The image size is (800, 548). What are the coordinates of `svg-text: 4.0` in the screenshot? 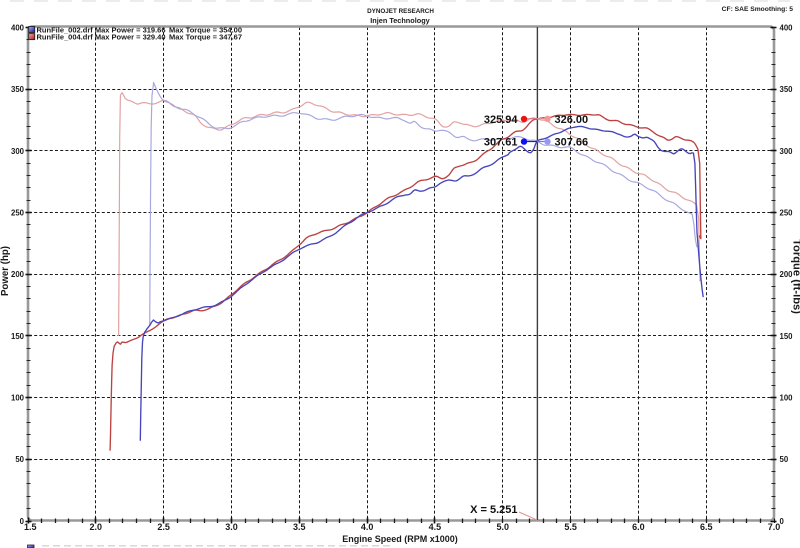 It's located at (367, 527).